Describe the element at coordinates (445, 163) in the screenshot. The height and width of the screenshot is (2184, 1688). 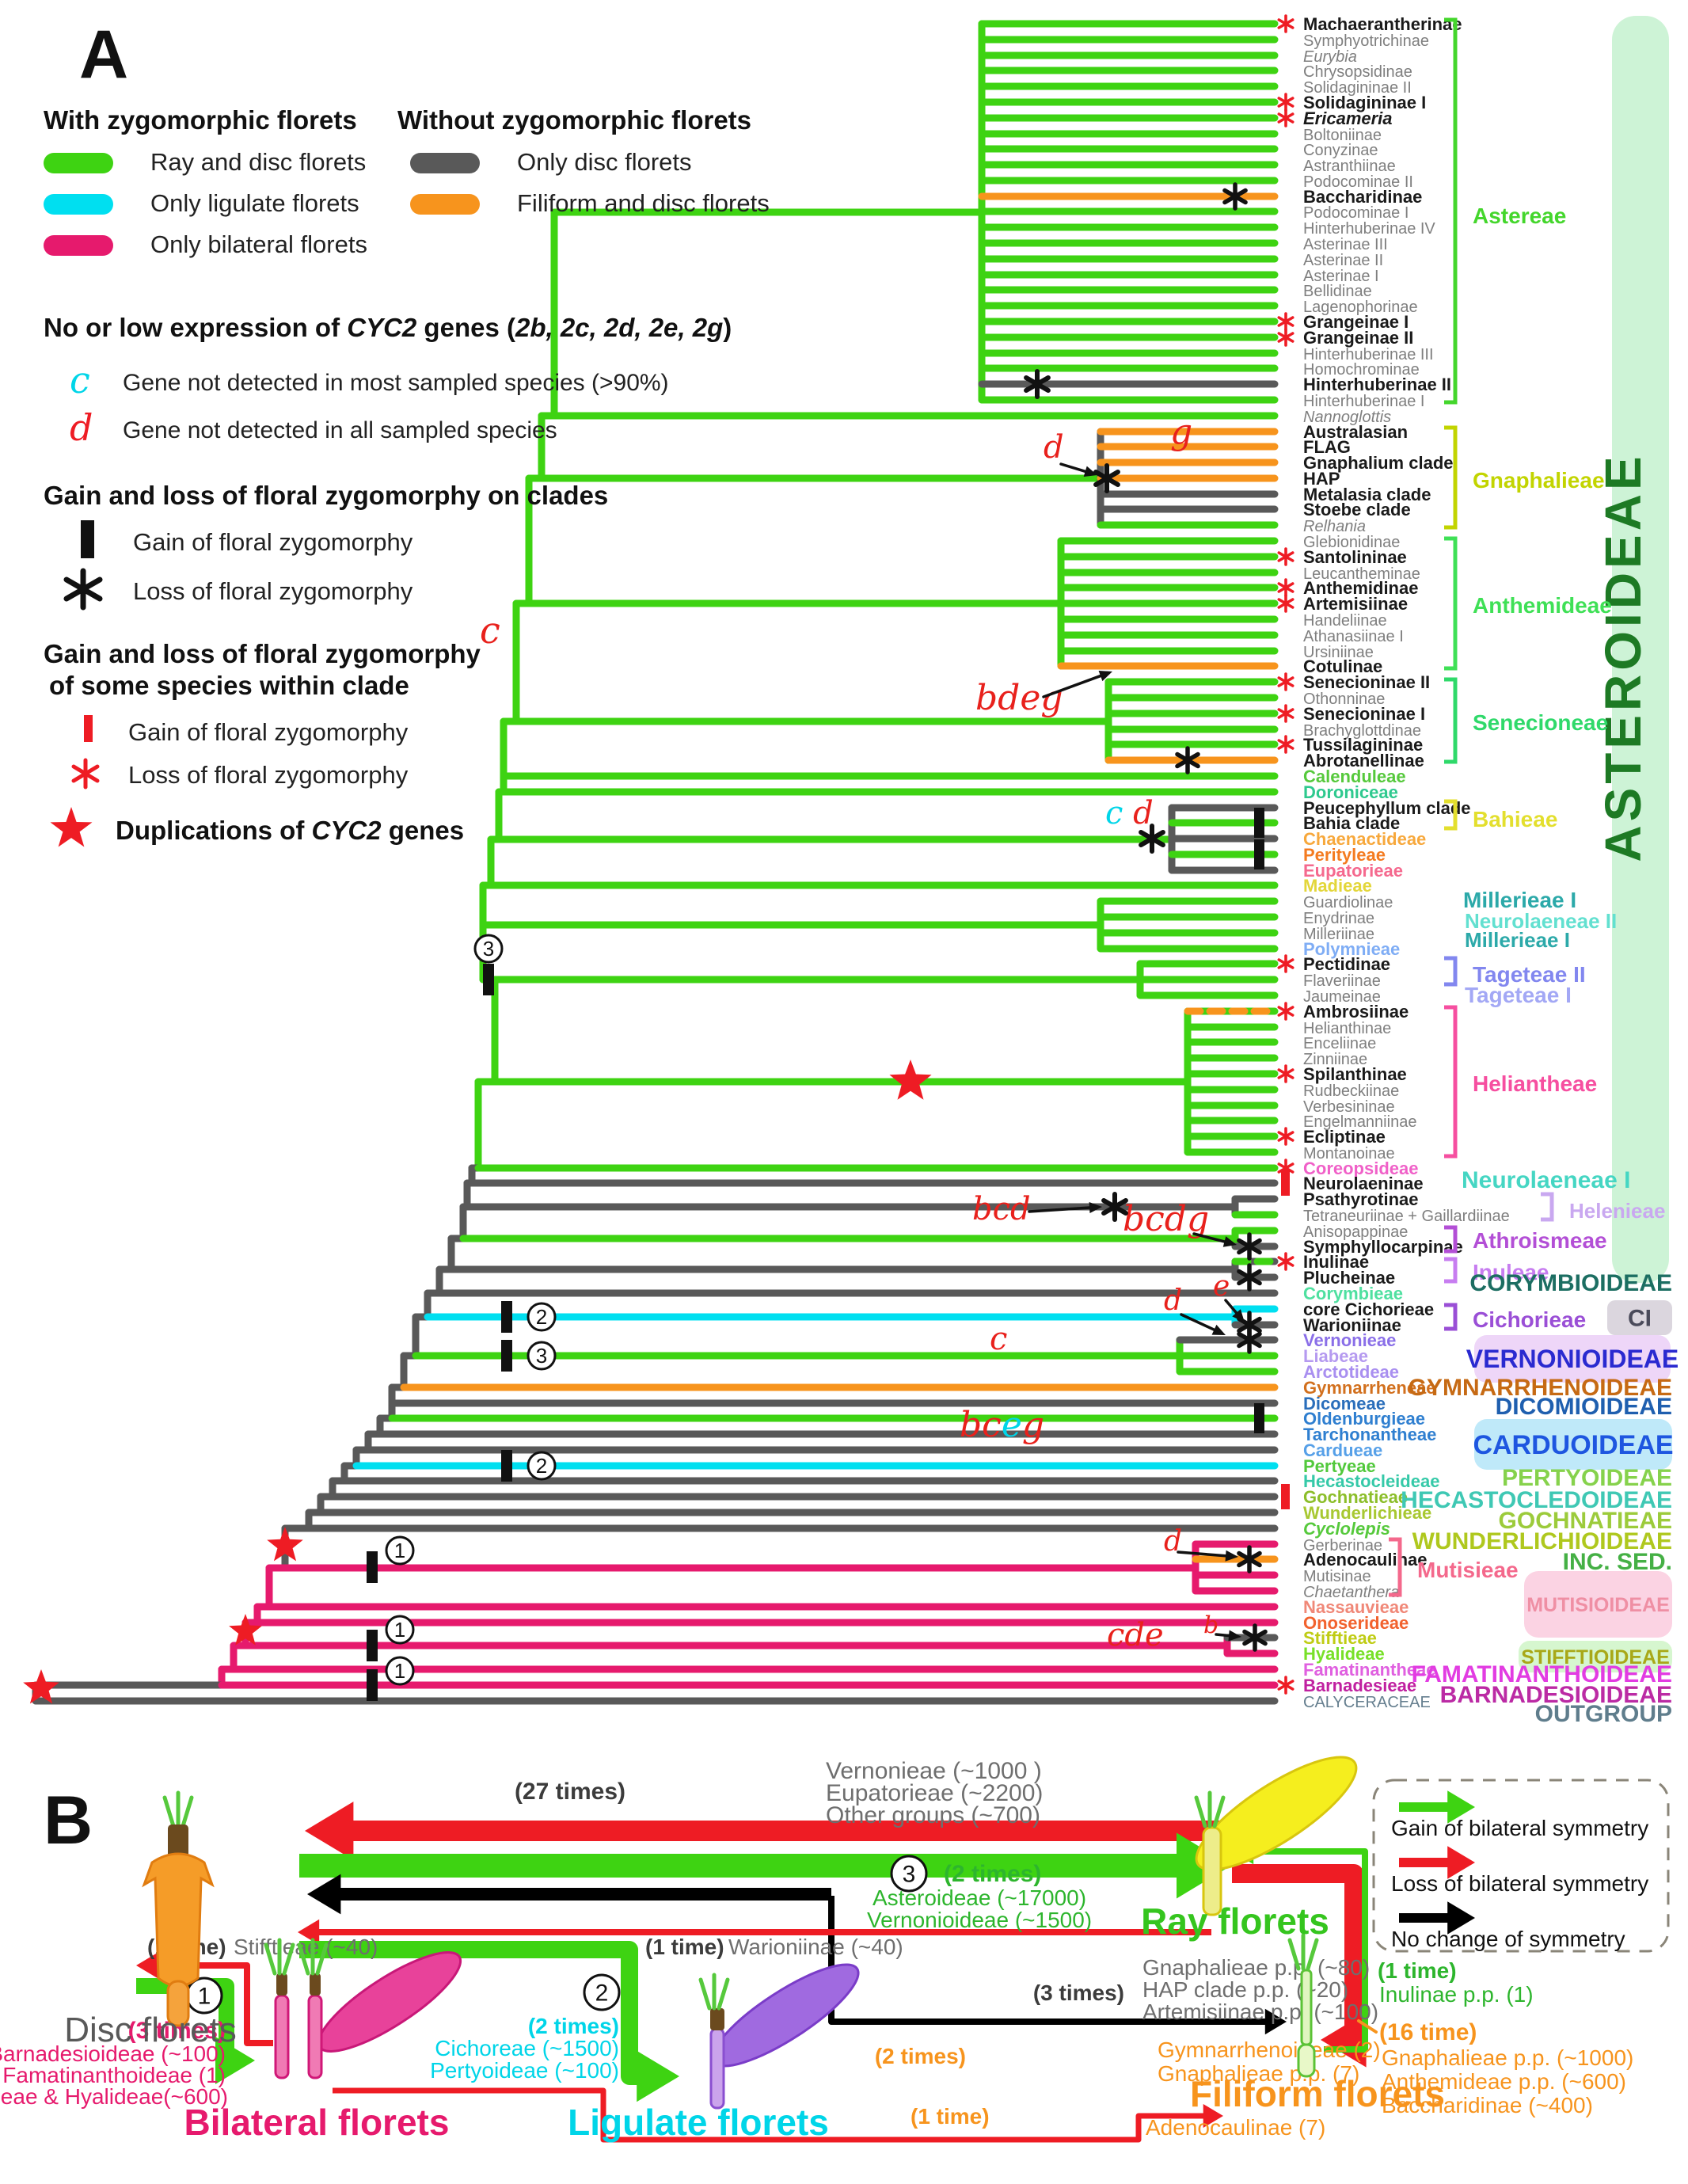
I see `disc-swatch` at that location.